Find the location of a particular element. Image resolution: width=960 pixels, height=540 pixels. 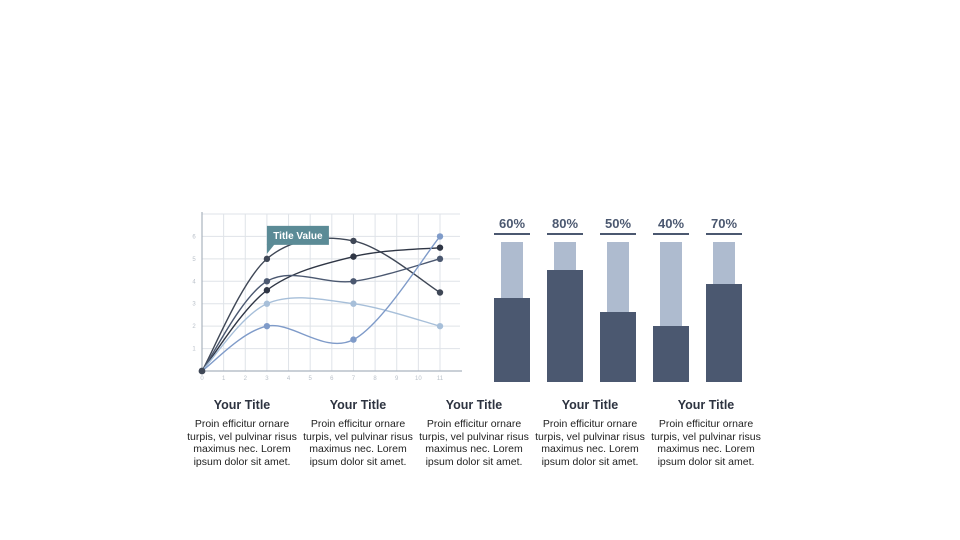

x-tick-label: 0 is located at coordinates (202, 379).